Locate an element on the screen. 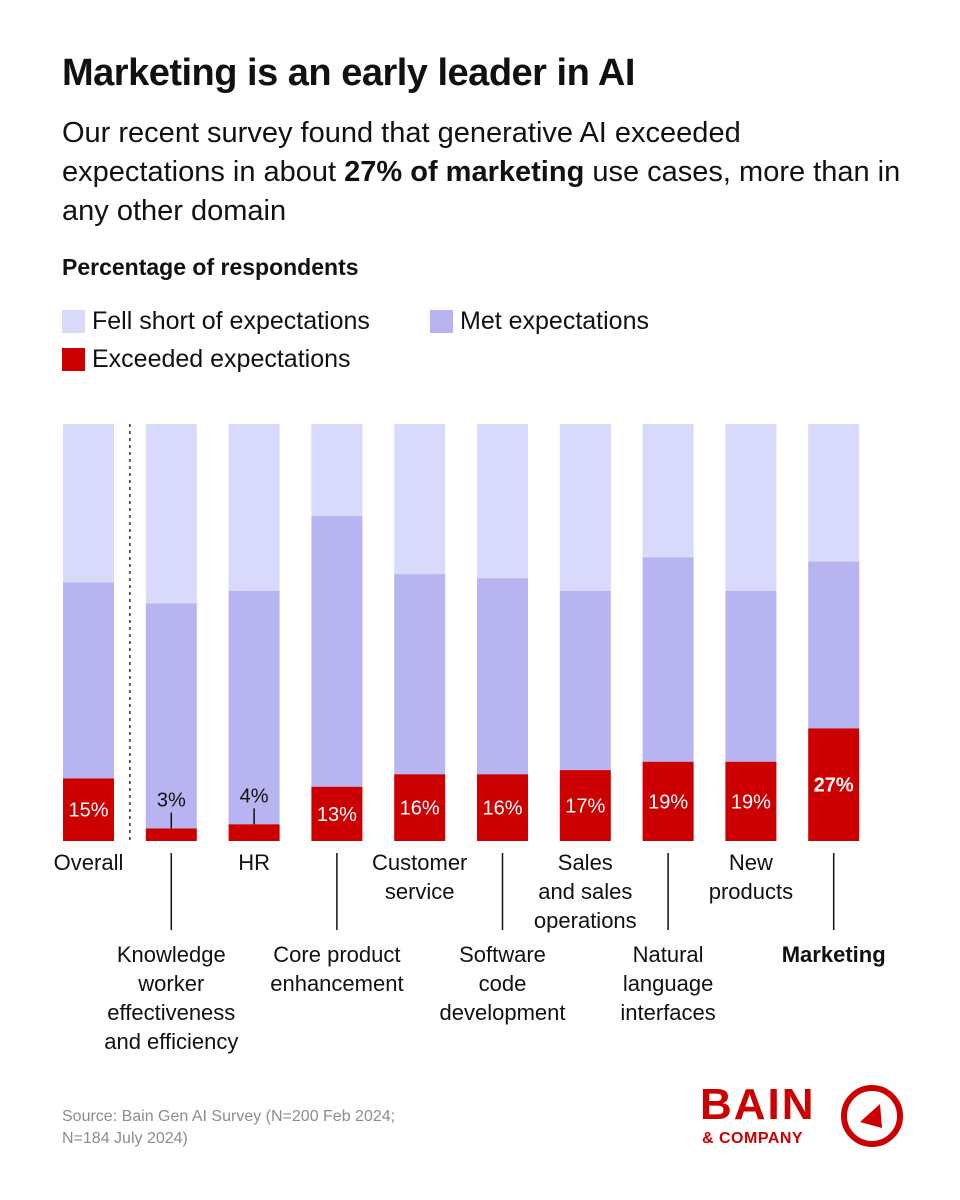 This screenshot has width=960, height=1200. category-label-line: Knowledge is located at coordinates (171, 954).